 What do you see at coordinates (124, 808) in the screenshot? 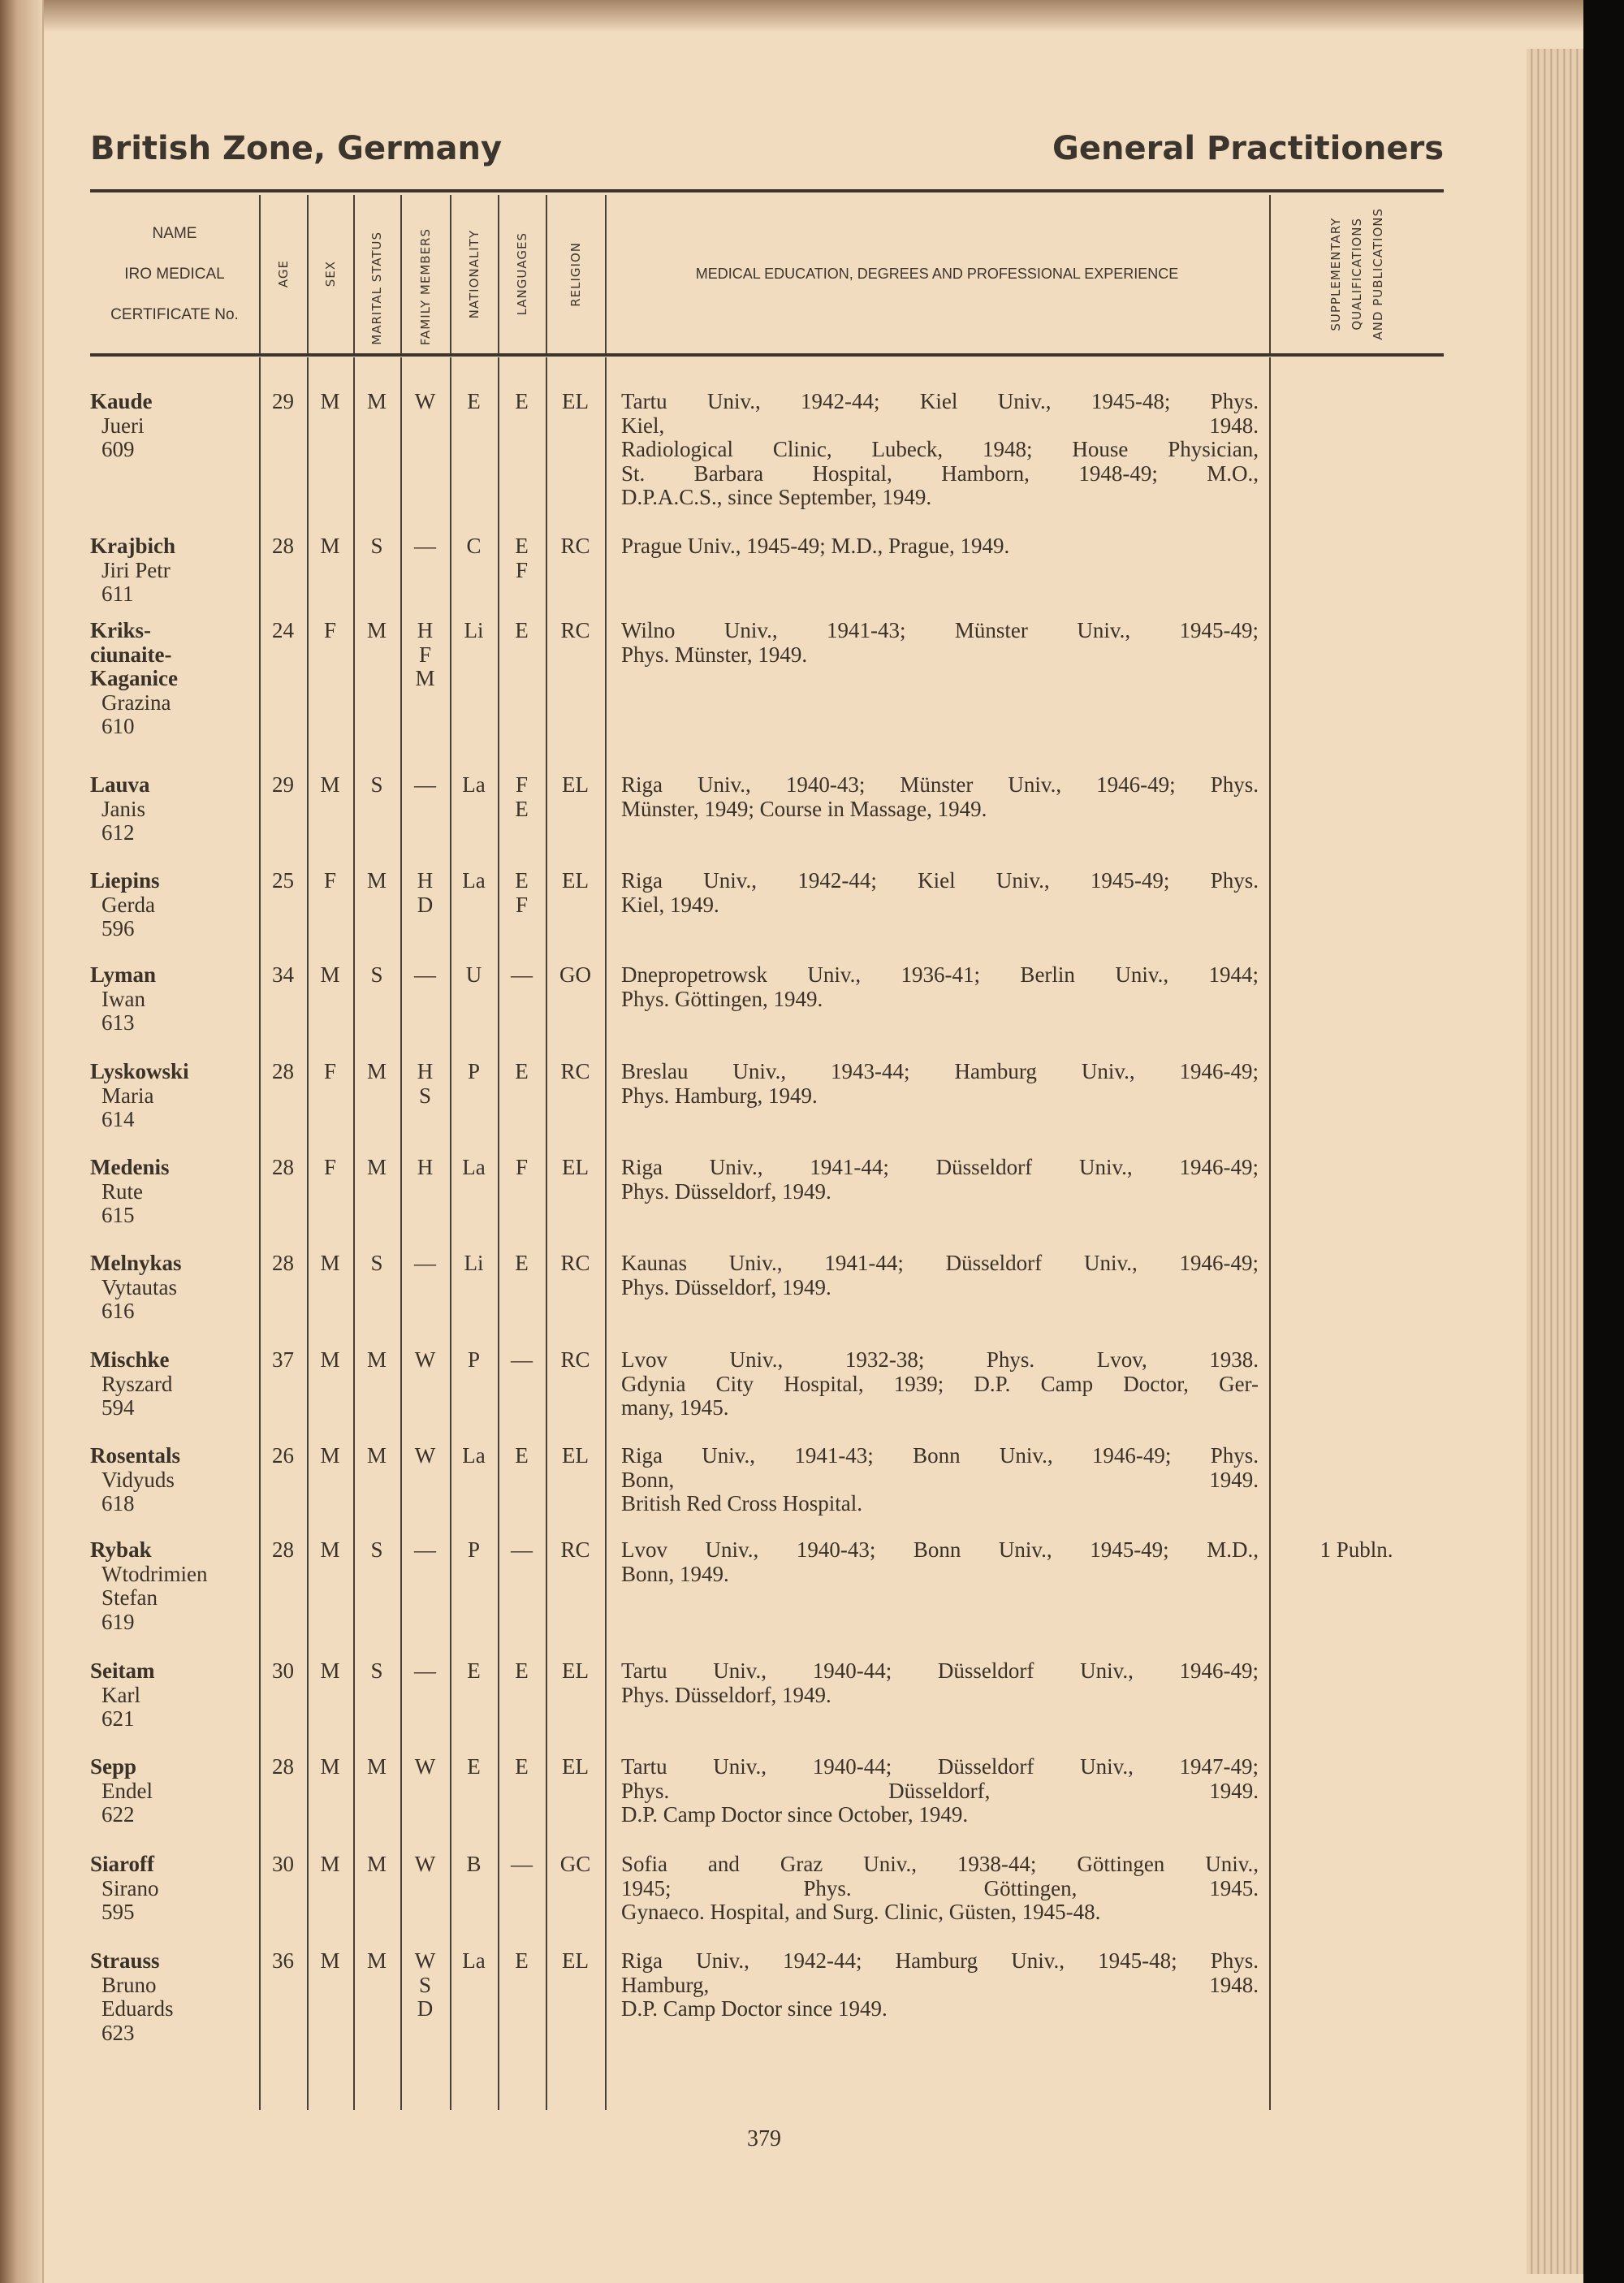
I see `given-name: Janis` at bounding box center [124, 808].